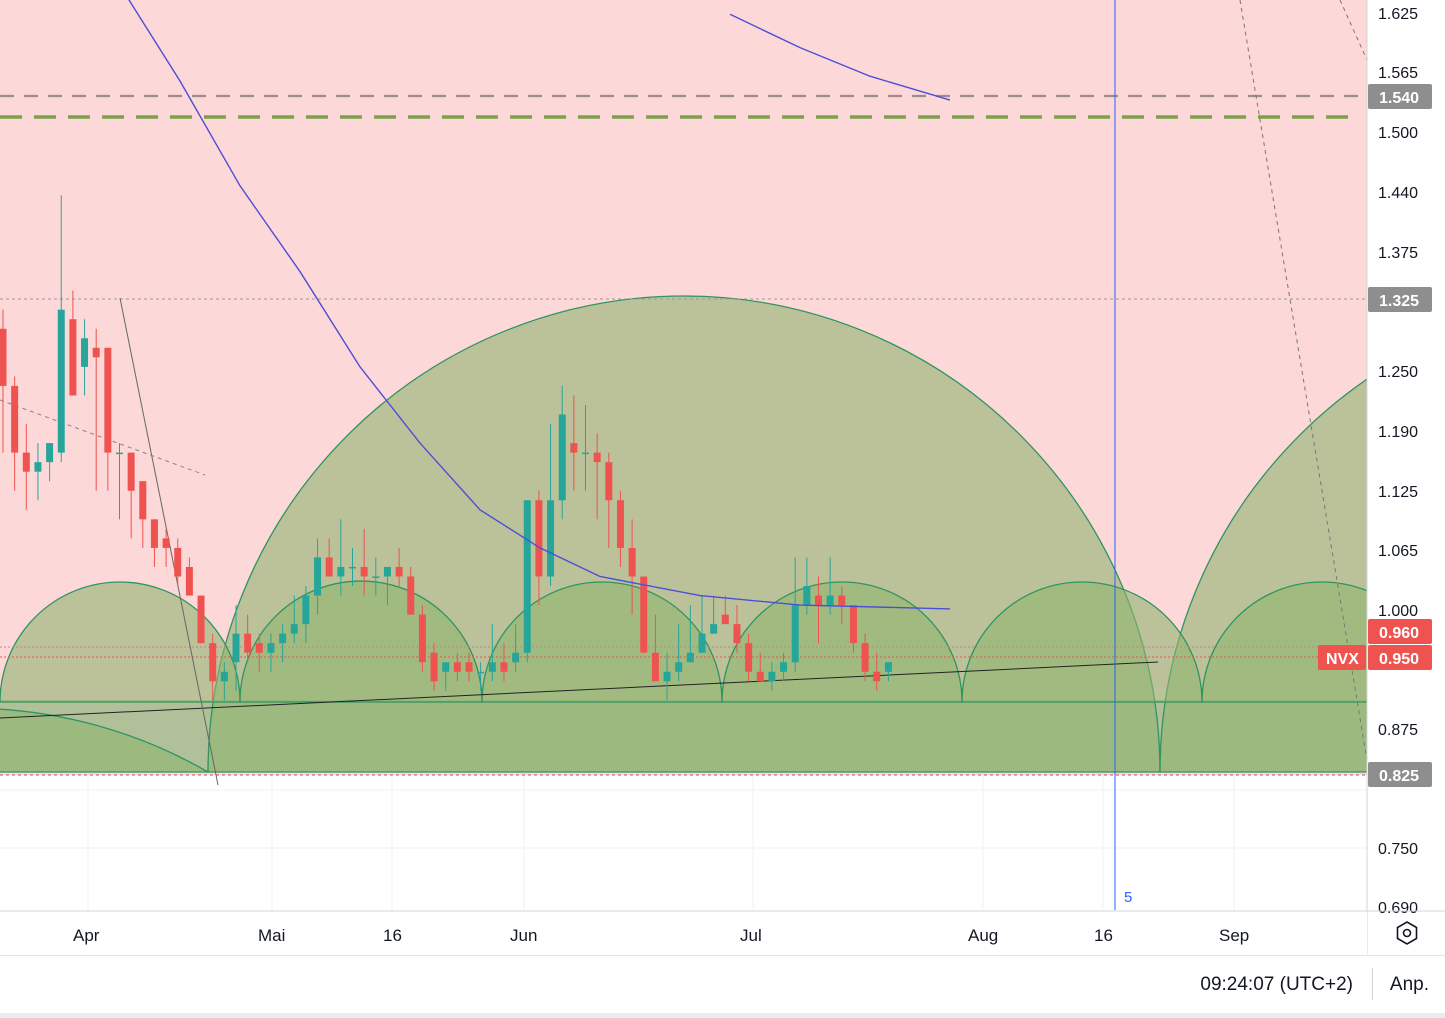 Image resolution: width=1445 pixels, height=1018 pixels. What do you see at coordinates (1398, 372) in the screenshot?
I see `price-label: 1.250` at bounding box center [1398, 372].